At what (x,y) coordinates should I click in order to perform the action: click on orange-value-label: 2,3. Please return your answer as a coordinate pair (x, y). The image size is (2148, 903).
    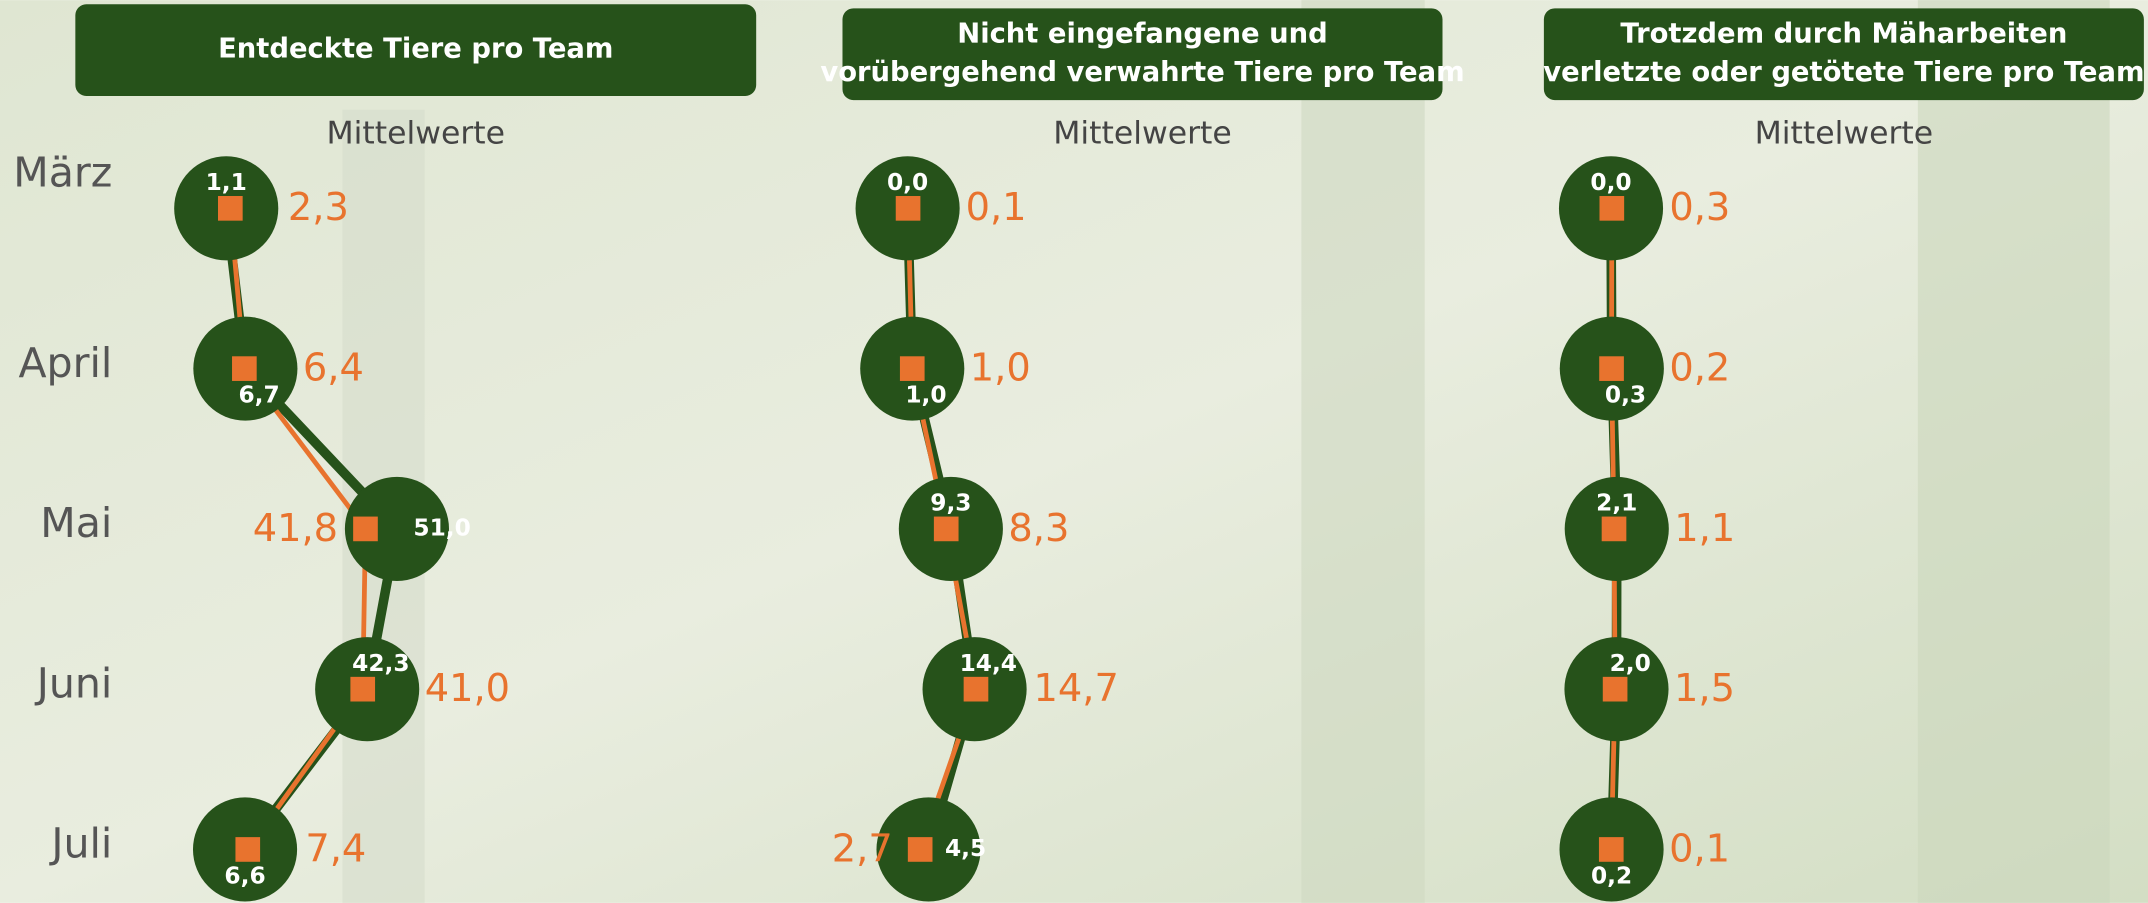
    Looking at the image, I should click on (318, 207).